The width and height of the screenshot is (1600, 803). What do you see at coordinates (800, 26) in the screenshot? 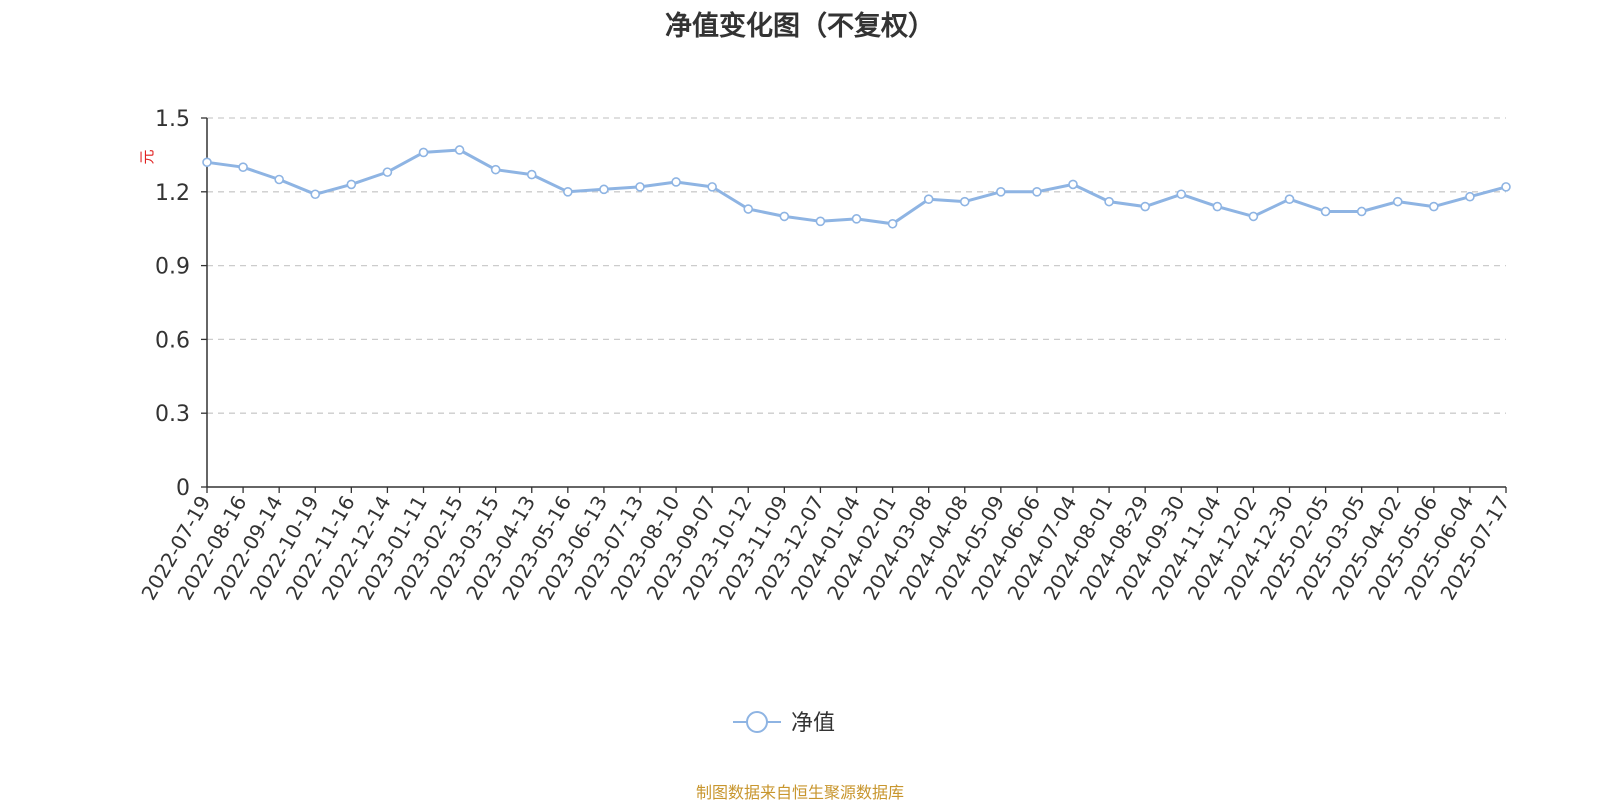
I see `chart-title: 净值变化图（不复权）` at bounding box center [800, 26].